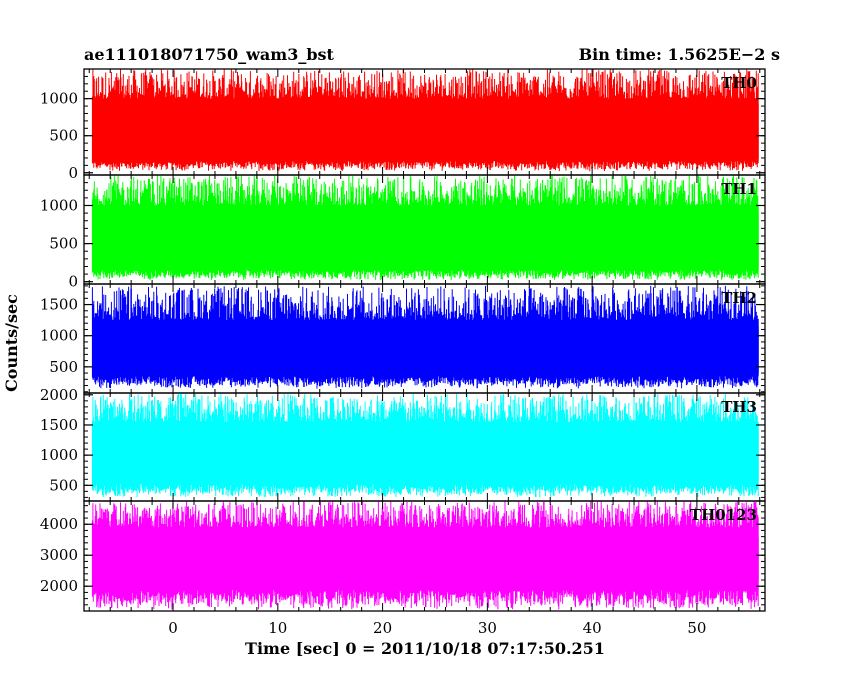 Image resolution: width=850 pixels, height=680 pixels. Describe the element at coordinates (425, 559) in the screenshot. I see `series-core-th0123` at that location.